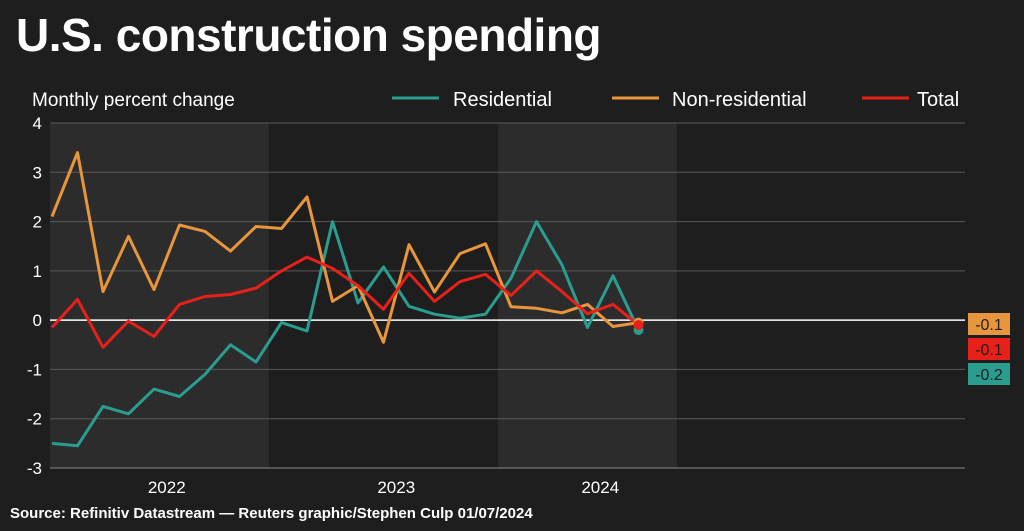 This screenshot has height=531, width=1024. I want to click on end-label-total: -0.1, so click(989, 350).